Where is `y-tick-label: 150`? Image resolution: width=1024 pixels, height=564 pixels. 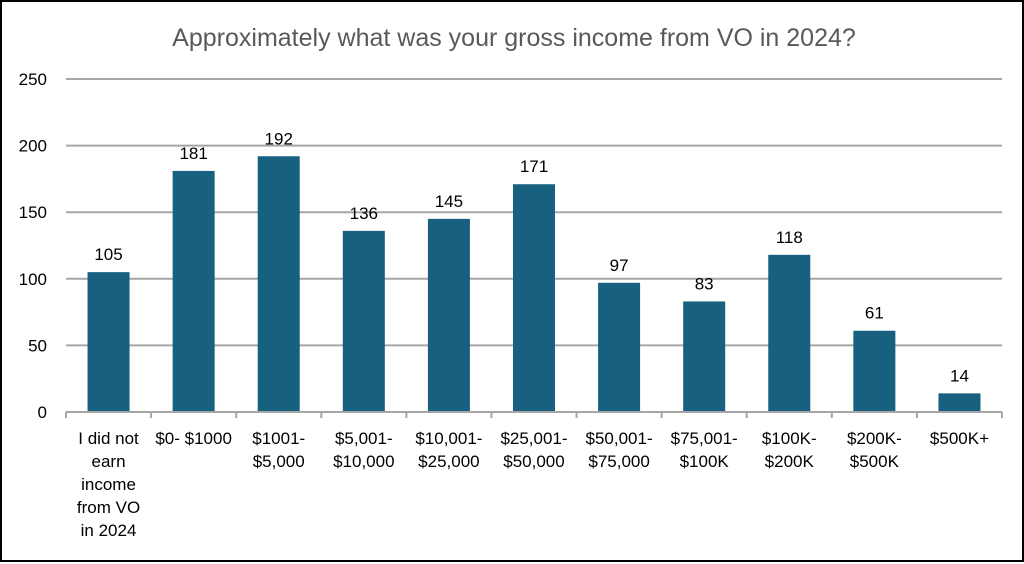 y-tick-label: 150 is located at coordinates (33, 212).